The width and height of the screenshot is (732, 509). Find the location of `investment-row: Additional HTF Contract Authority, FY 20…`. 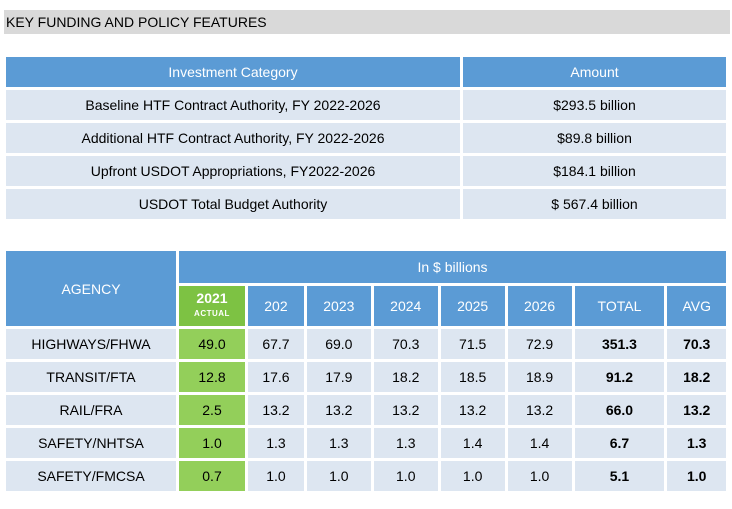

investment-row: Additional HTF Contract Authority, FY 20… is located at coordinates (366, 138).